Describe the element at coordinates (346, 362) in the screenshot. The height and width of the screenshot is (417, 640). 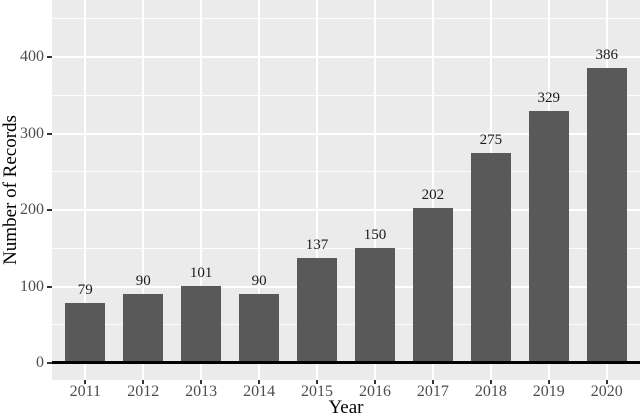
I see `zero-baseline` at that location.